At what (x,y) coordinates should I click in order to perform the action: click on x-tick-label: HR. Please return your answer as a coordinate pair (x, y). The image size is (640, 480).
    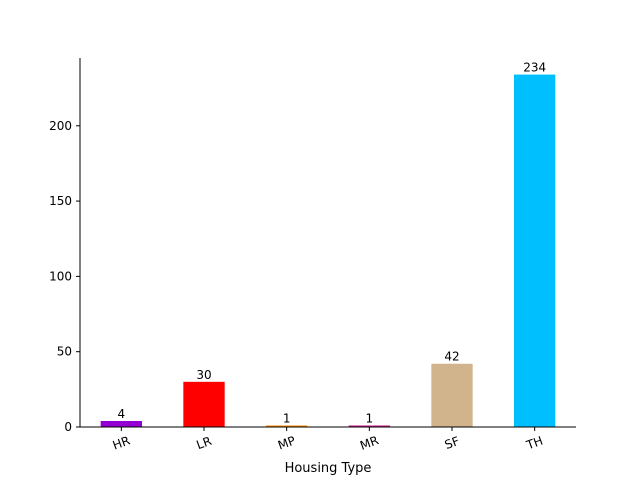
    Looking at the image, I should click on (121, 442).